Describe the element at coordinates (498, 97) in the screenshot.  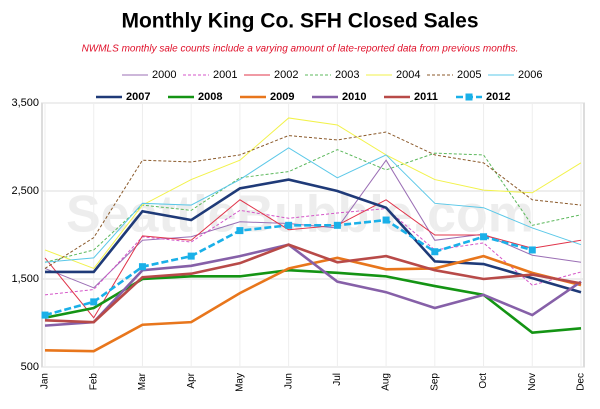
I see `legend-label: 2012` at that location.